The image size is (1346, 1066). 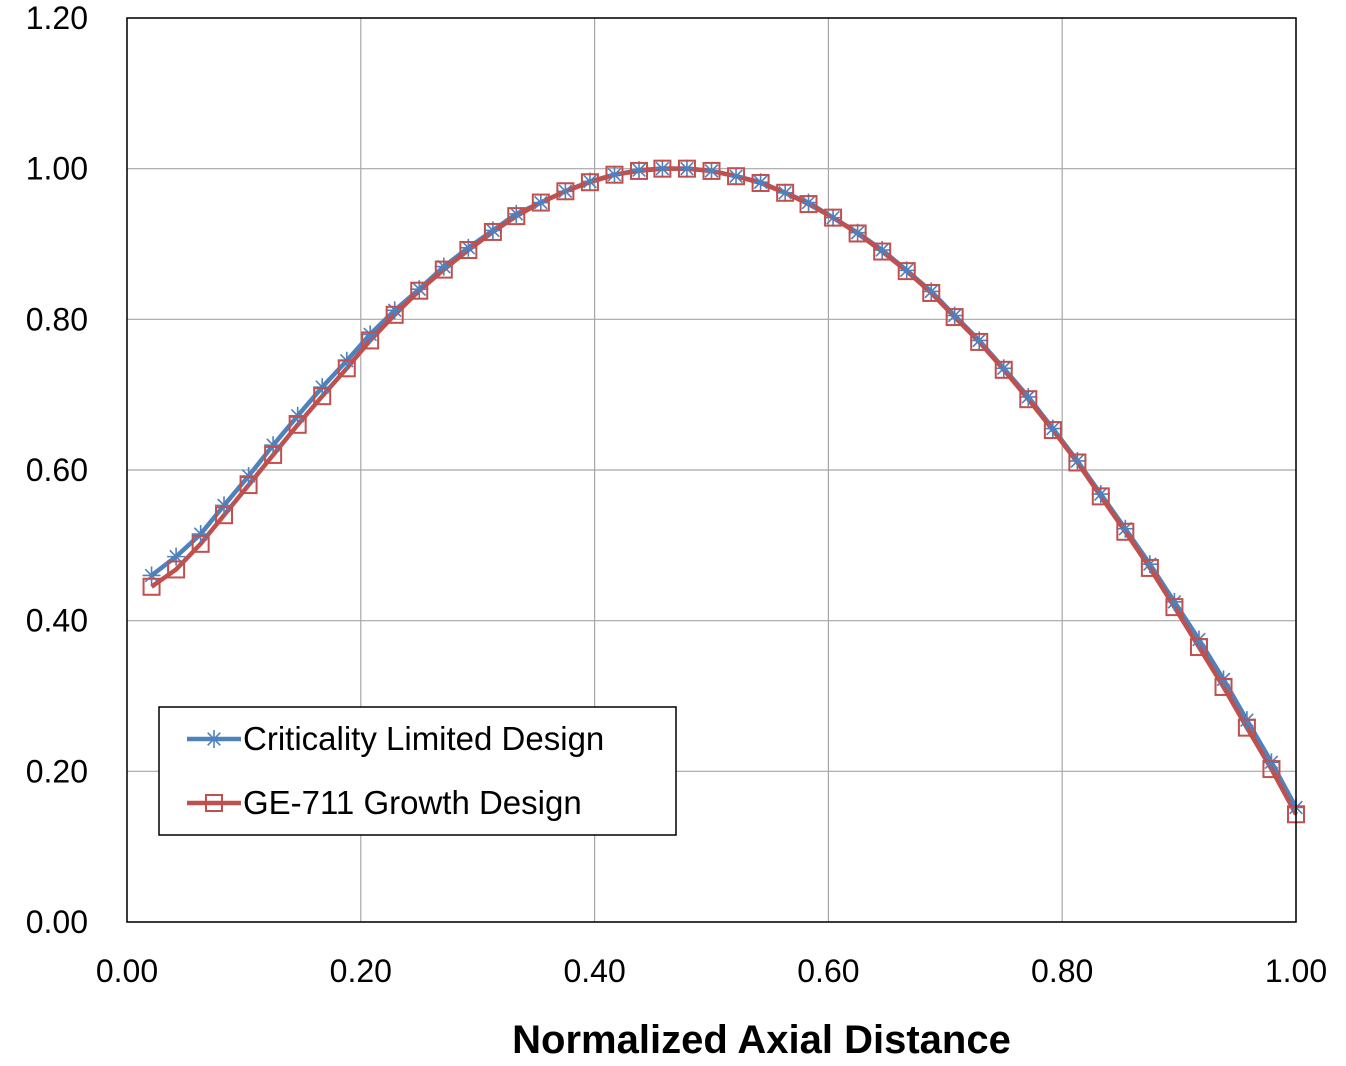 I want to click on legend-entry: Criticality Limited Design, so click(x=395, y=738).